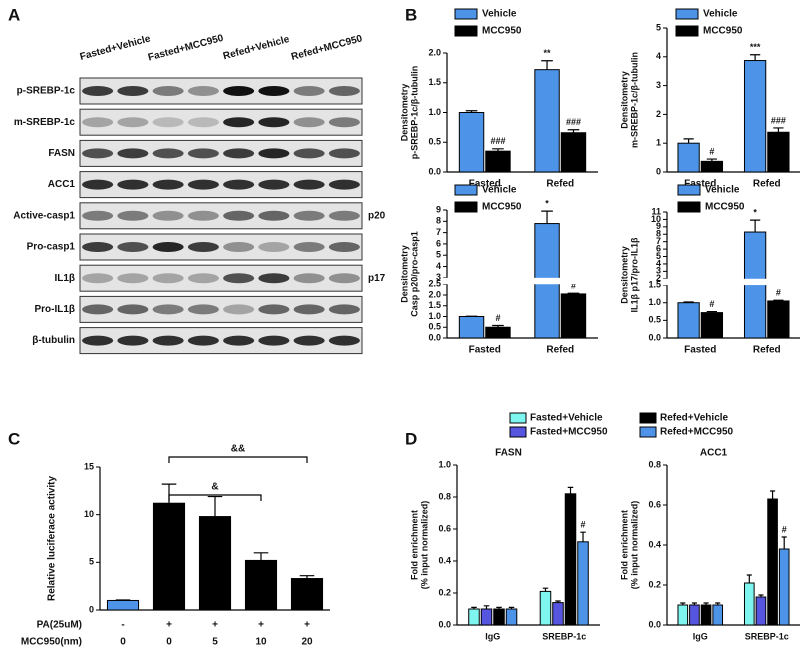 This screenshot has height=648, width=810. Describe the element at coordinates (46, 91) in the screenshot. I see `row-label: p-SREBP-1c` at that location.